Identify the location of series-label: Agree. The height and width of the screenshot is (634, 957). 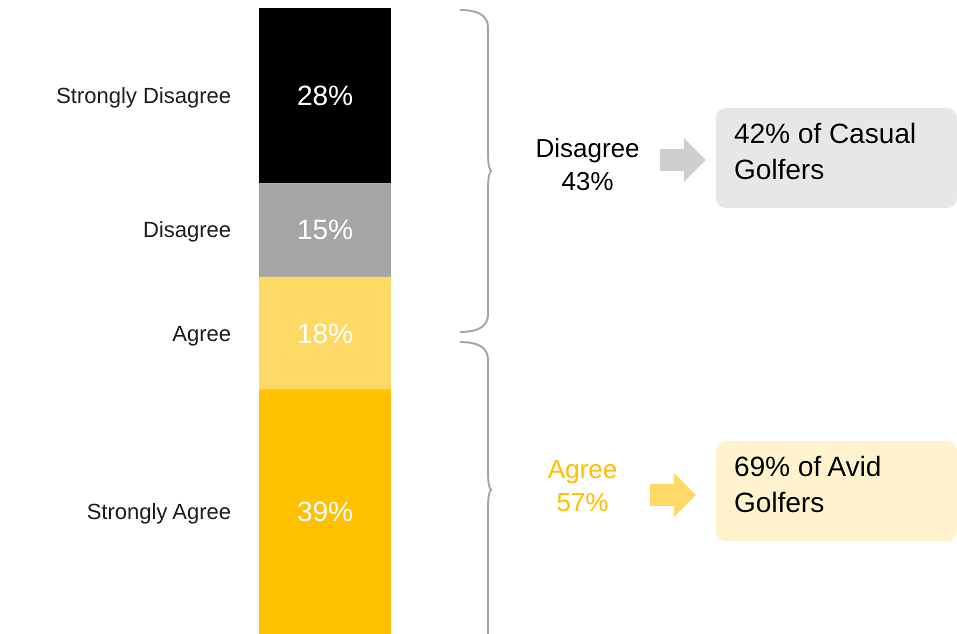
(201, 333).